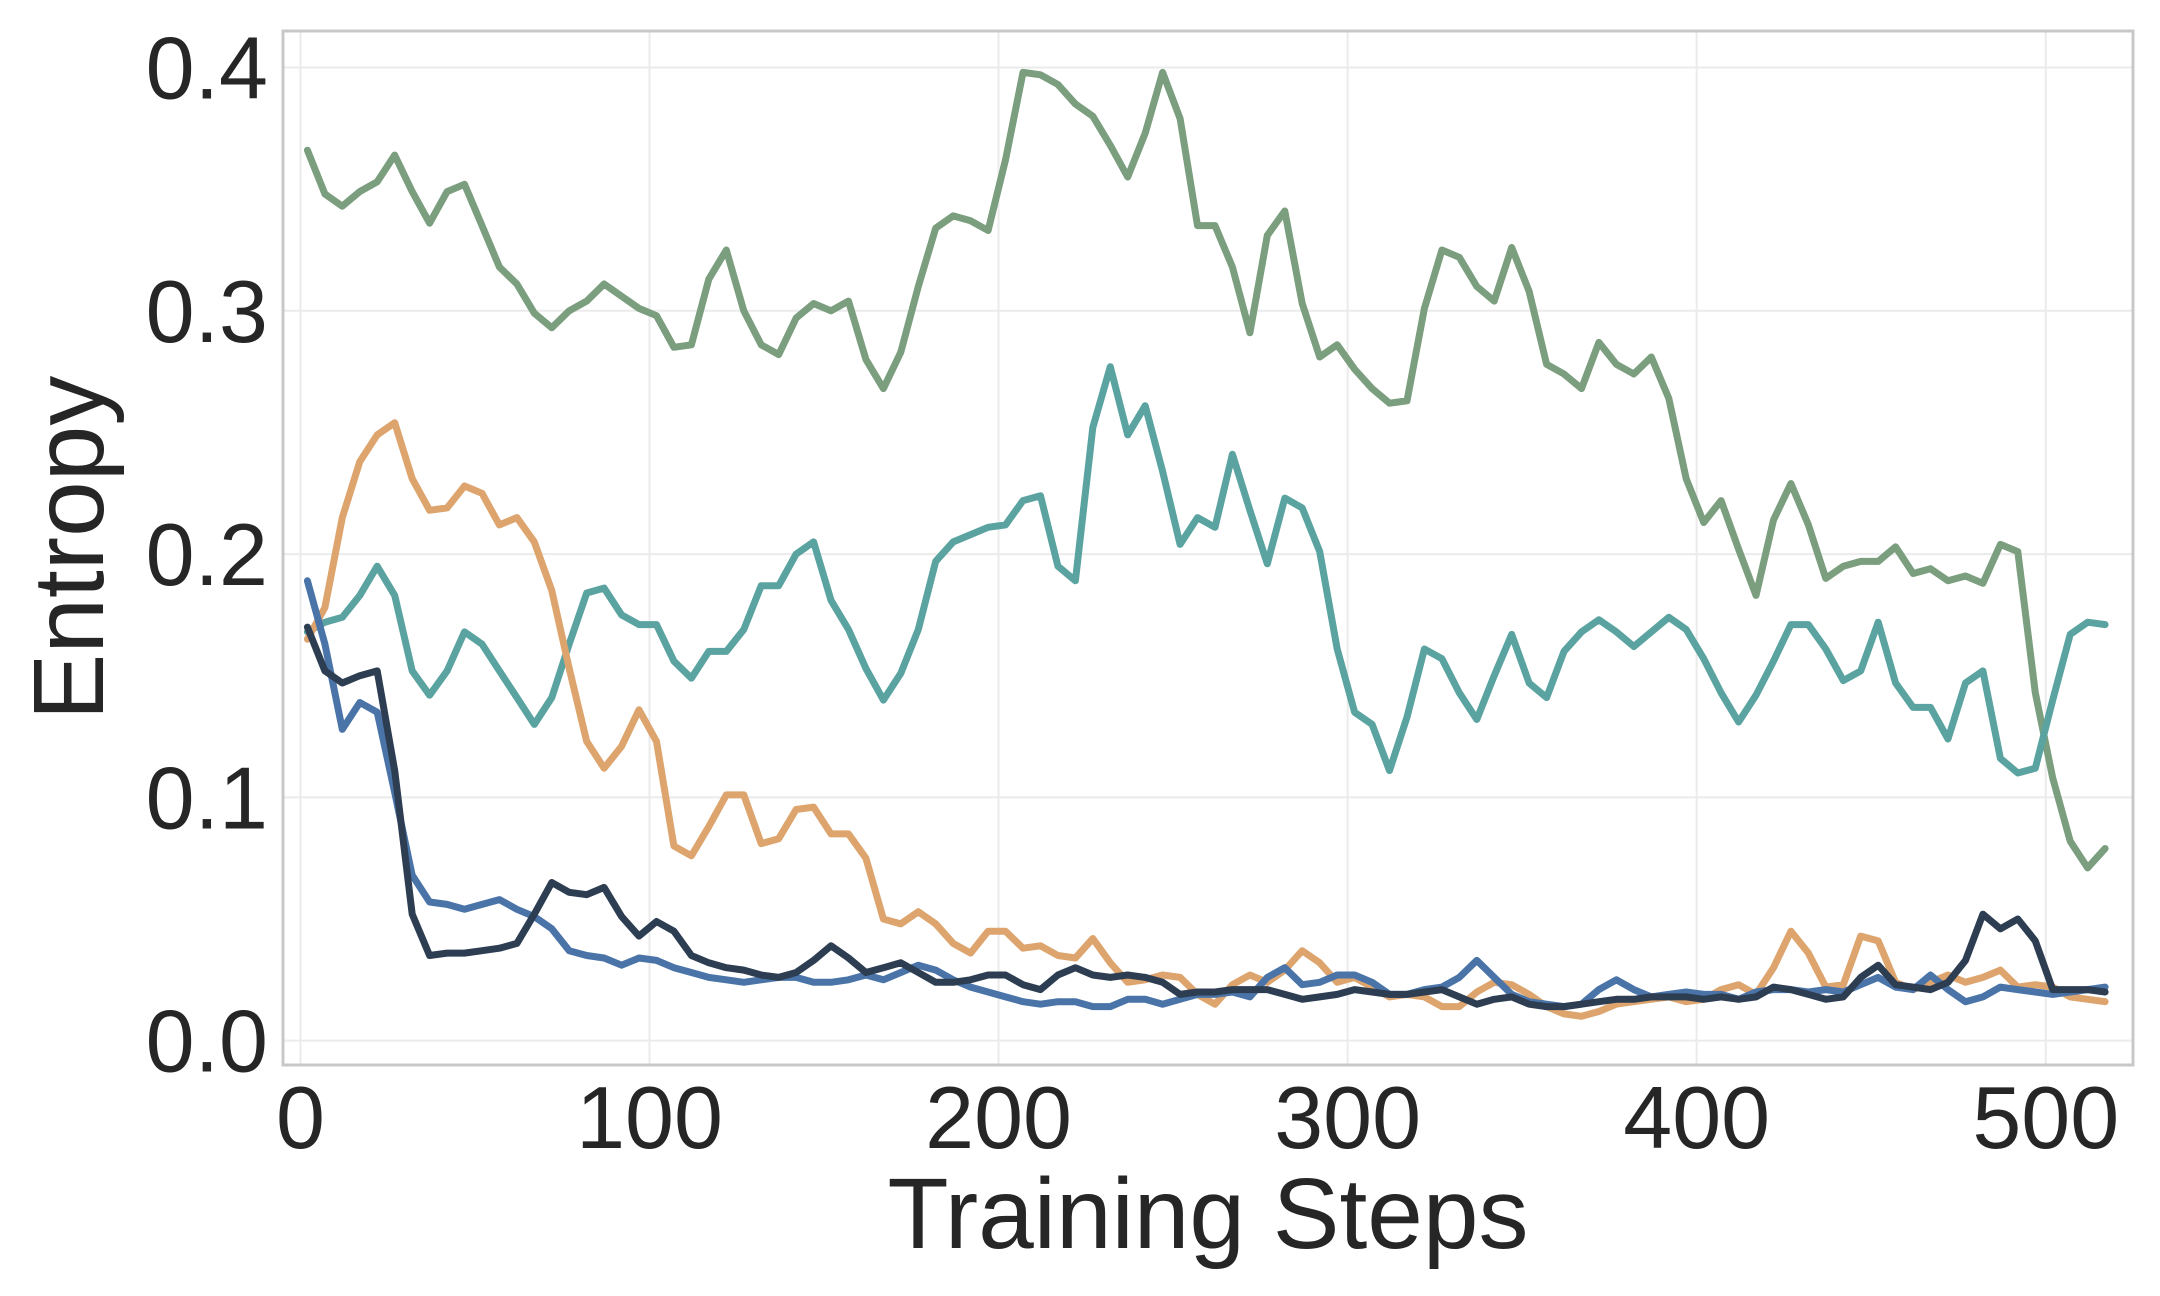 The image size is (2160, 1296). What do you see at coordinates (207, 797) in the screenshot?
I see `y-tick-label: 0.1` at bounding box center [207, 797].